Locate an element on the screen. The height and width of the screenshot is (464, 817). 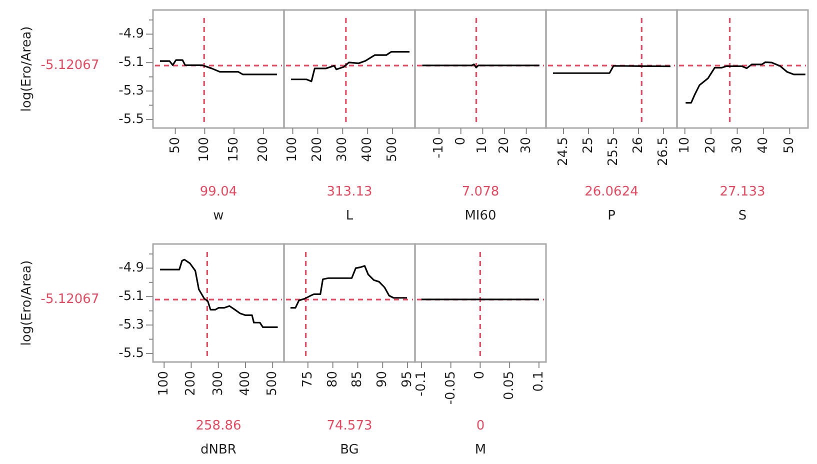
x-tick-label: 75 is located at coordinates (308, 379).